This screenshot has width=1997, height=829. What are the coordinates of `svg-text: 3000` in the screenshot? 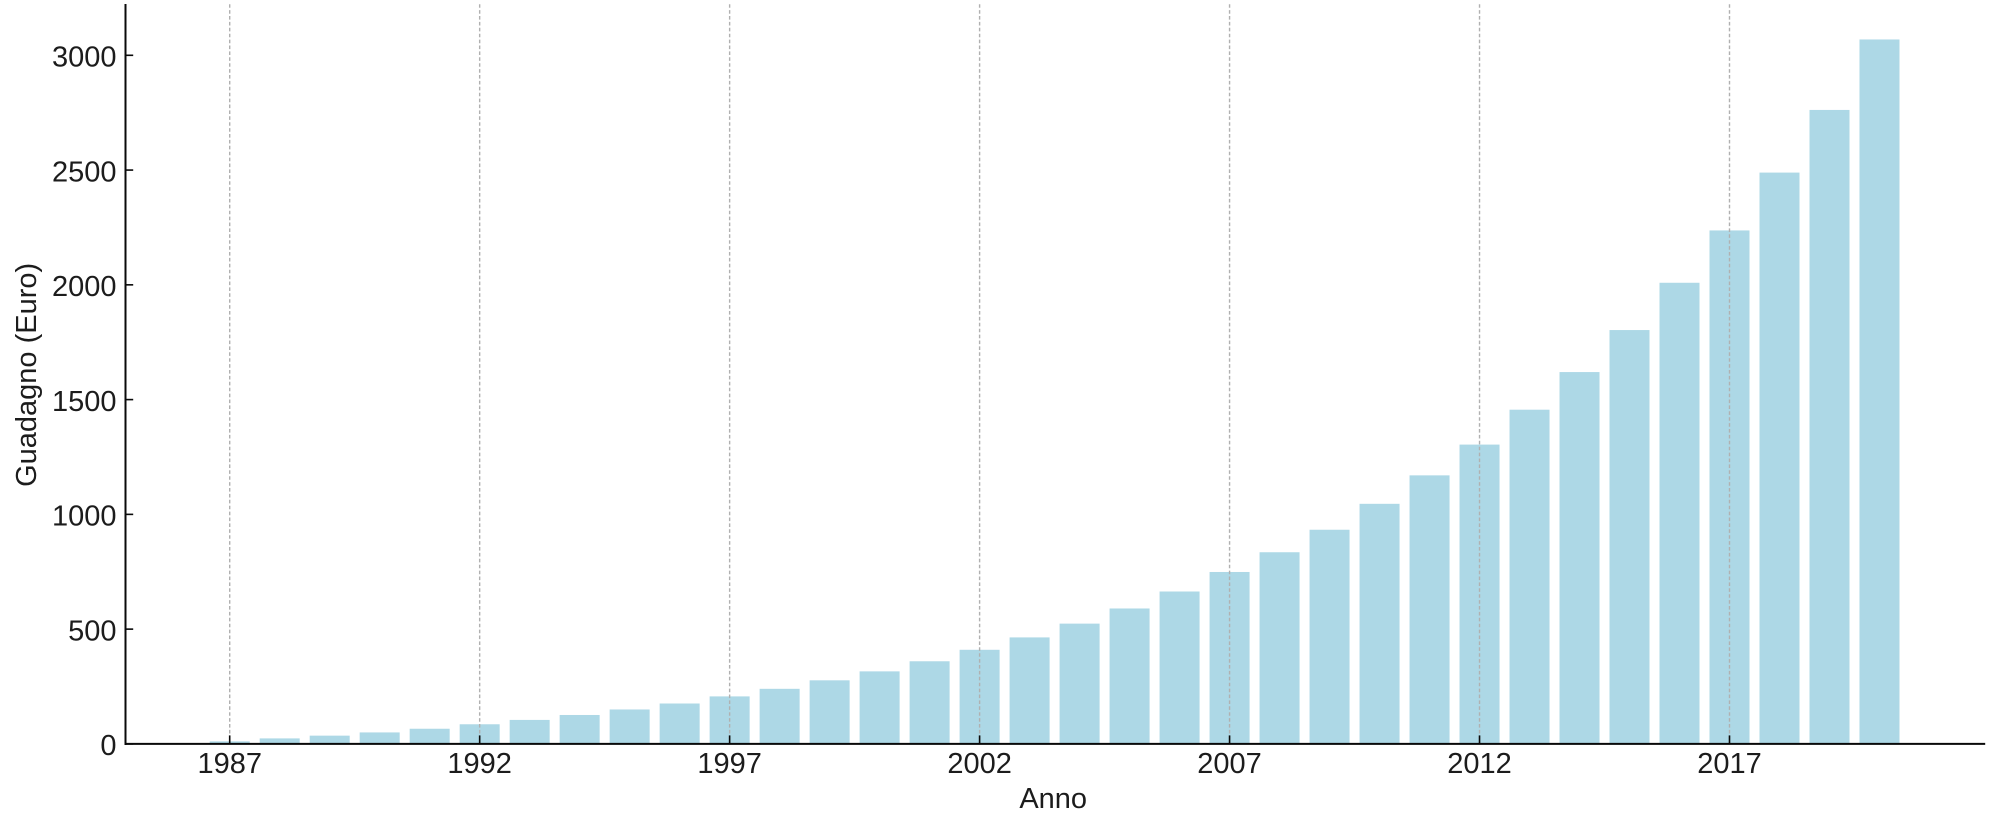 It's located at (84, 58).